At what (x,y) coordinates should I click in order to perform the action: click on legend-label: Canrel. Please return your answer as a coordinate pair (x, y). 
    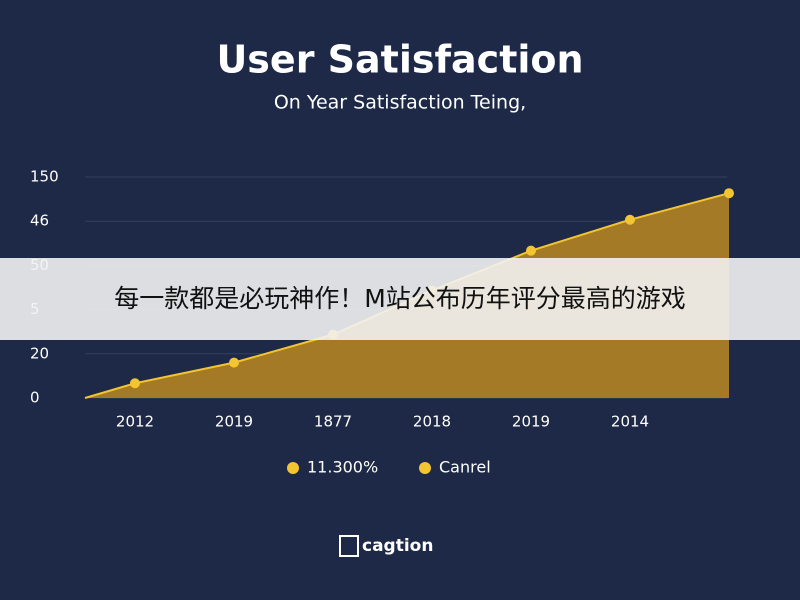
    Looking at the image, I should click on (465, 467).